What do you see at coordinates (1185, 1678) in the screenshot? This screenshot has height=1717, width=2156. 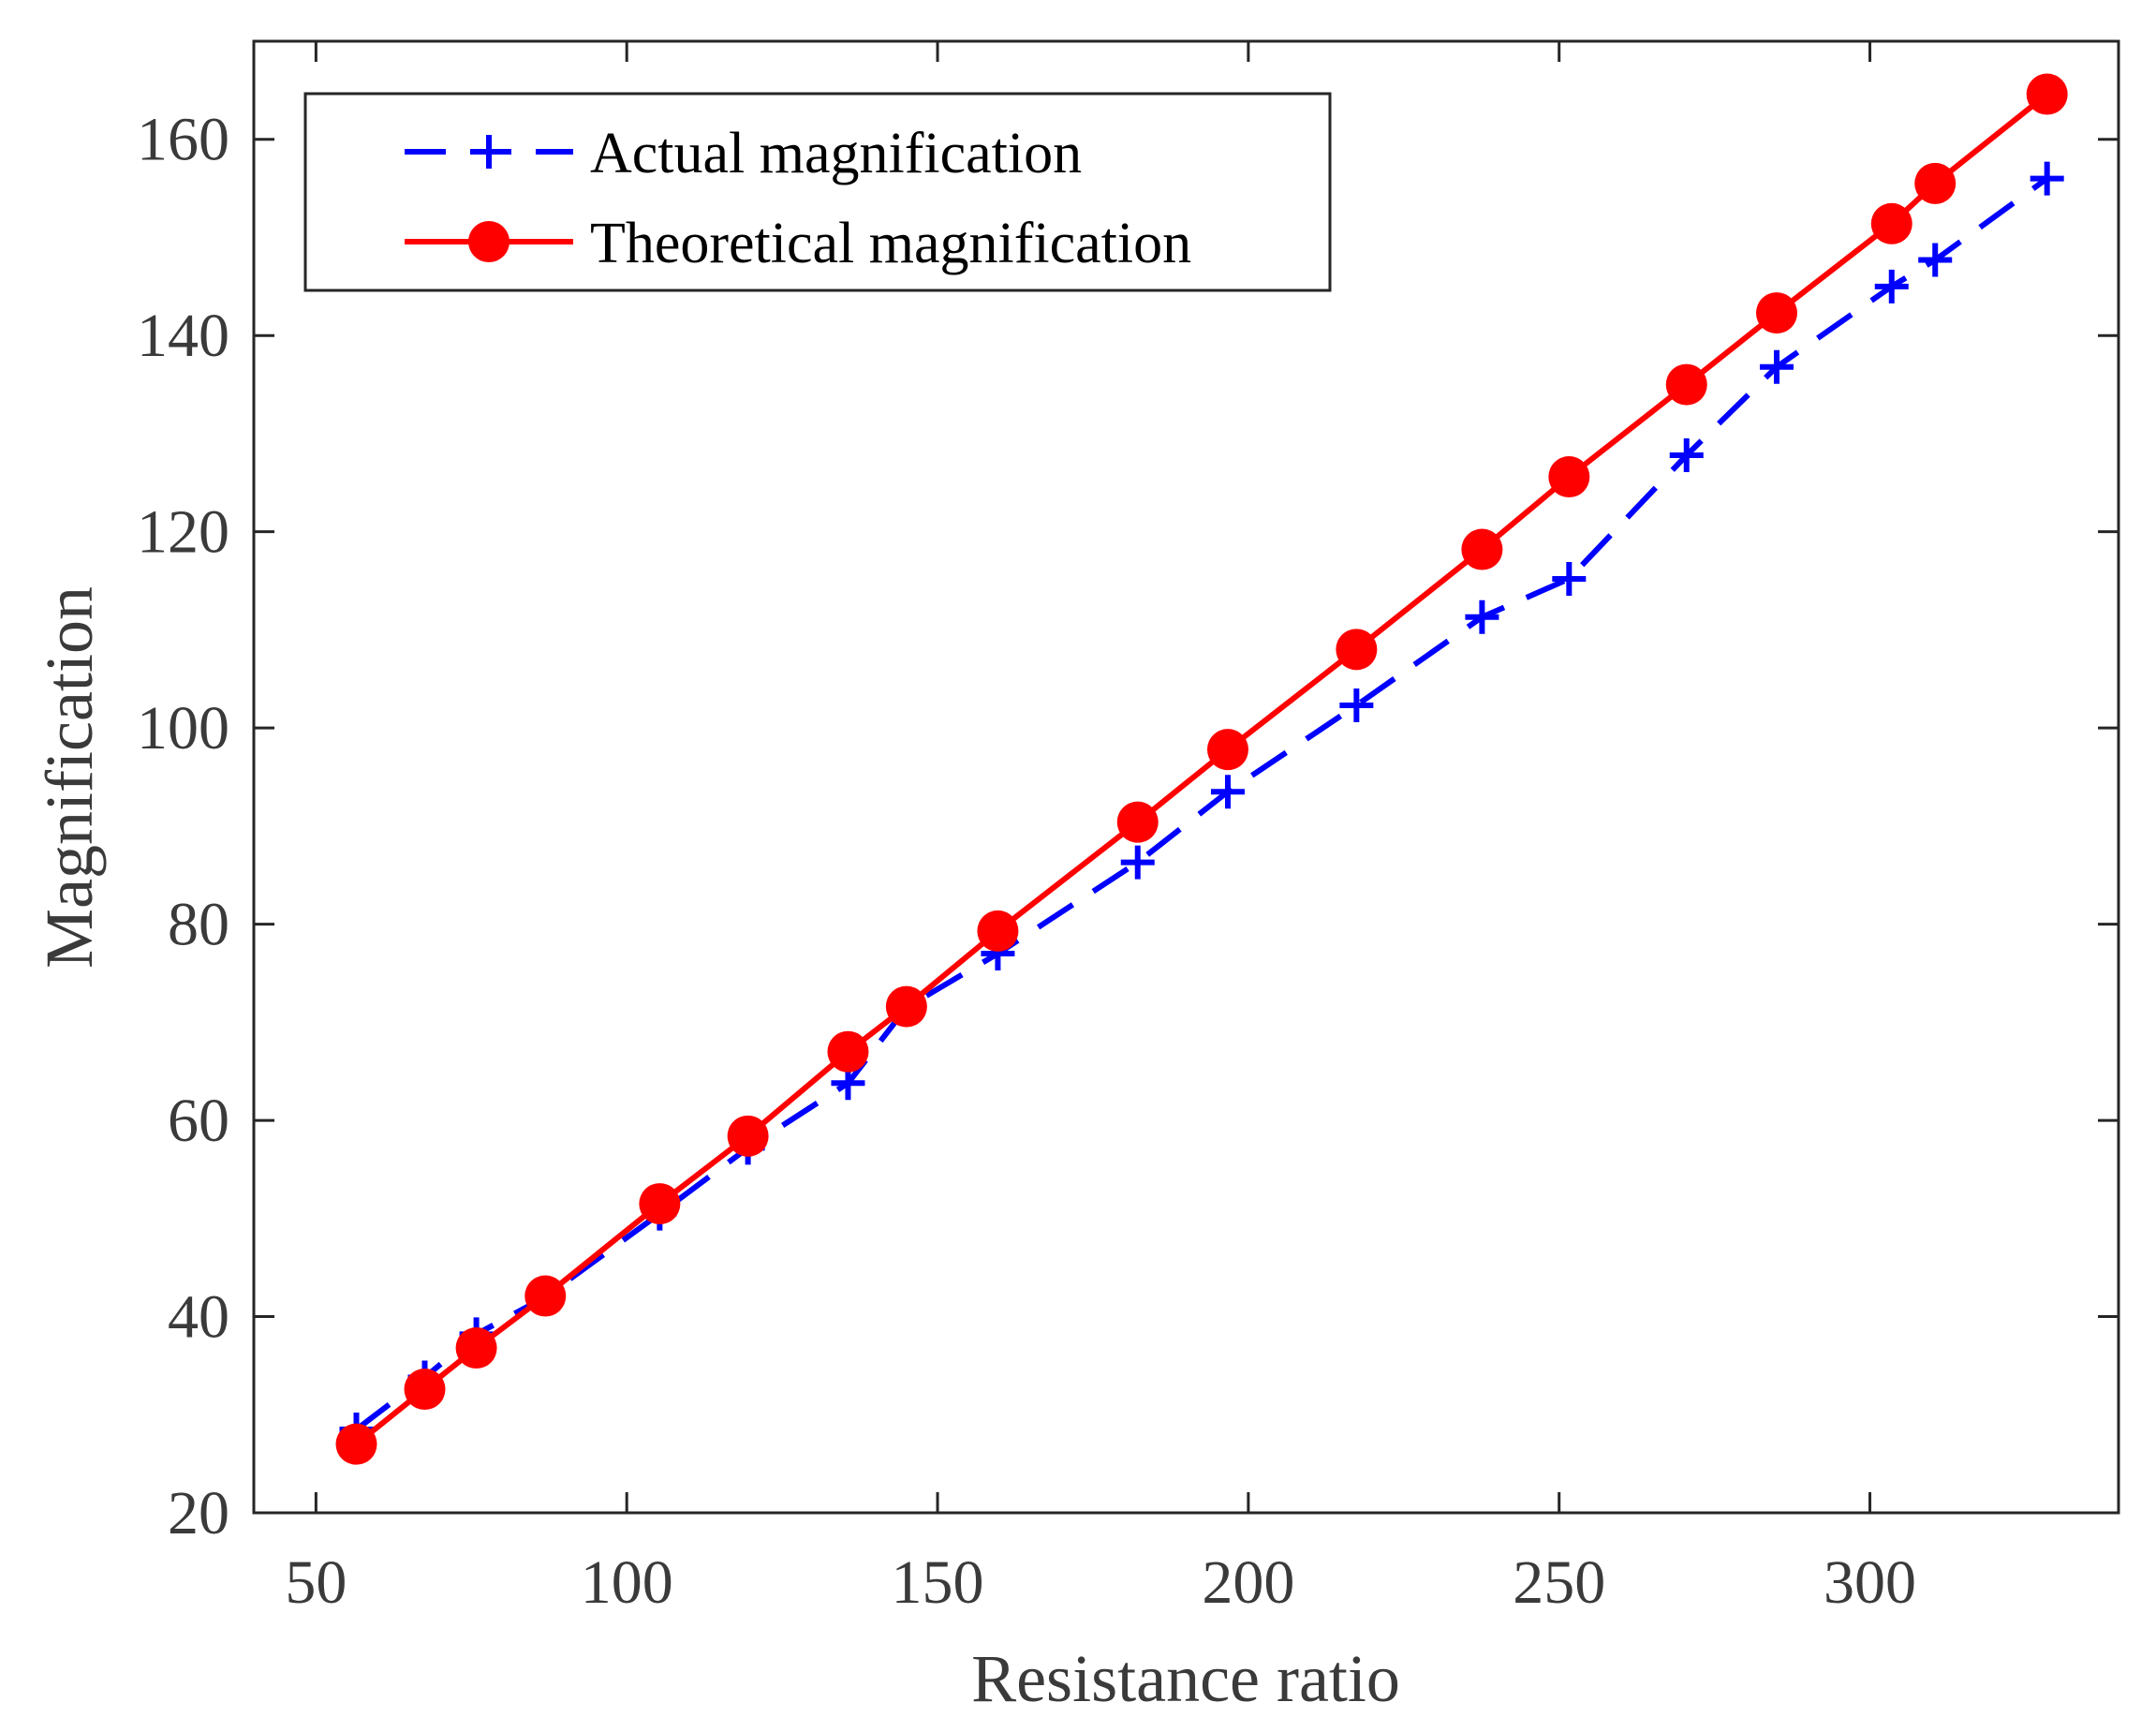 I see `x-axis-title: Resistance ratio` at bounding box center [1185, 1678].